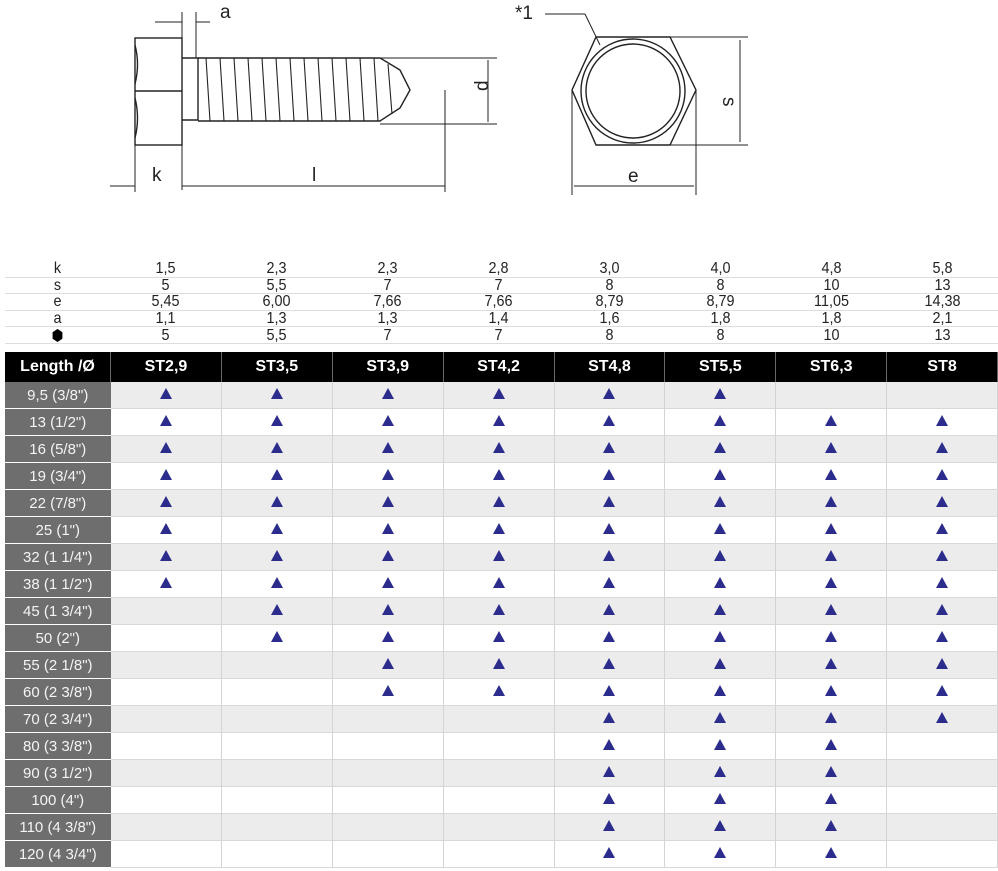 The image size is (998, 871). What do you see at coordinates (942, 286) in the screenshot?
I see `spec-value: 13` at bounding box center [942, 286].